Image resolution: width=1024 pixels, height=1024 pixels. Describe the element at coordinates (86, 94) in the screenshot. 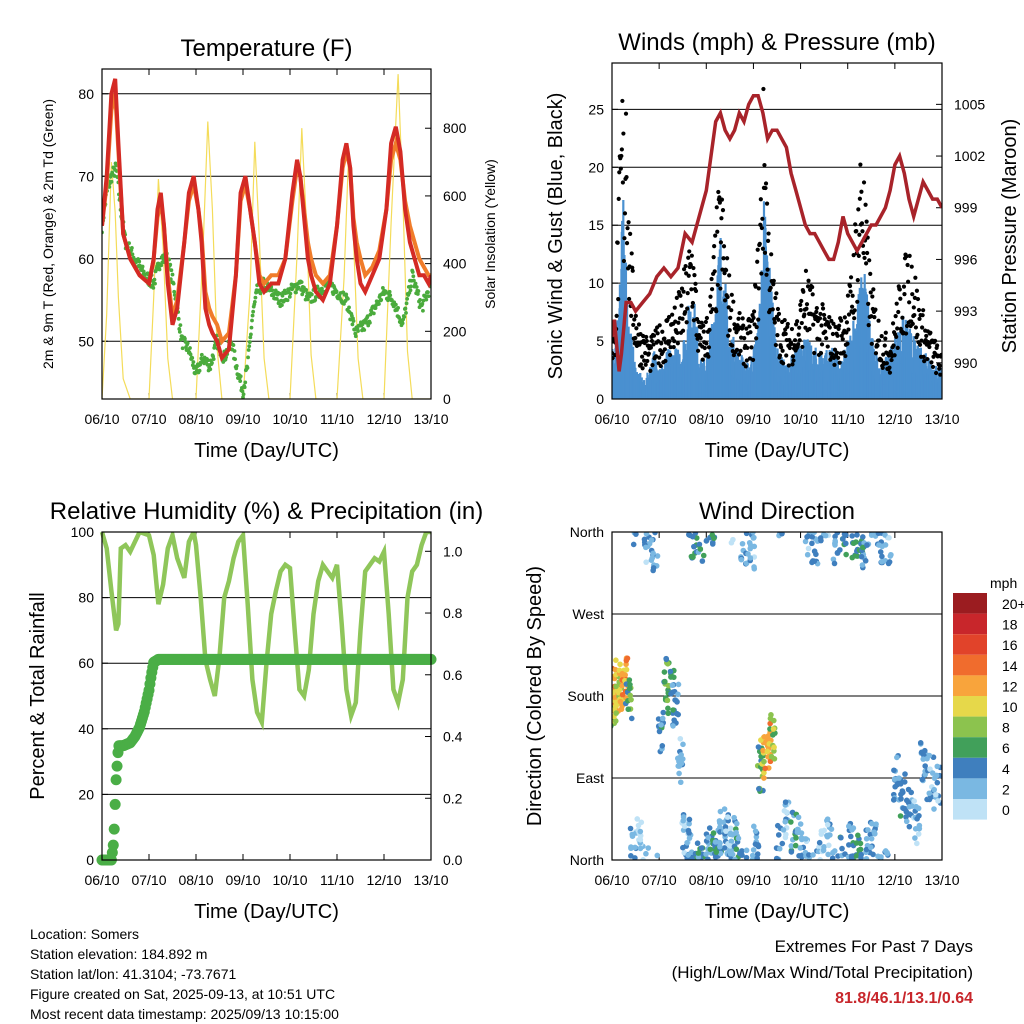

I see `y-tick-label: 80` at that location.